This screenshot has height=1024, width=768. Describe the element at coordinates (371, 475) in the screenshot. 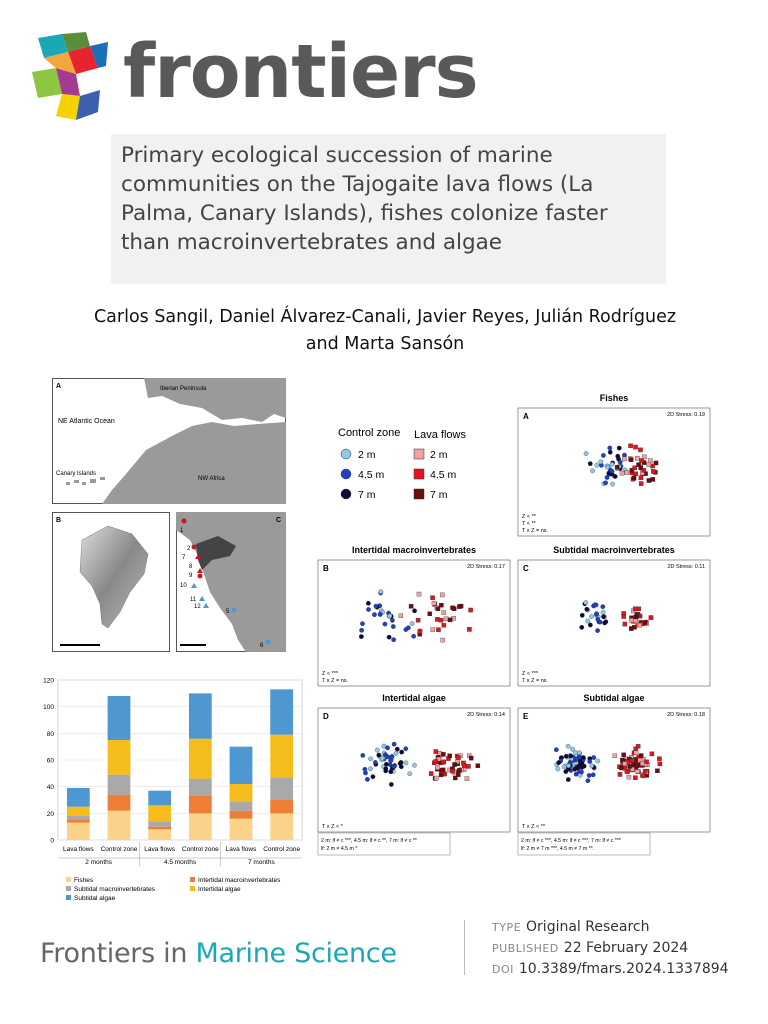

I see `legend-control-label: 4.5 m` at that location.